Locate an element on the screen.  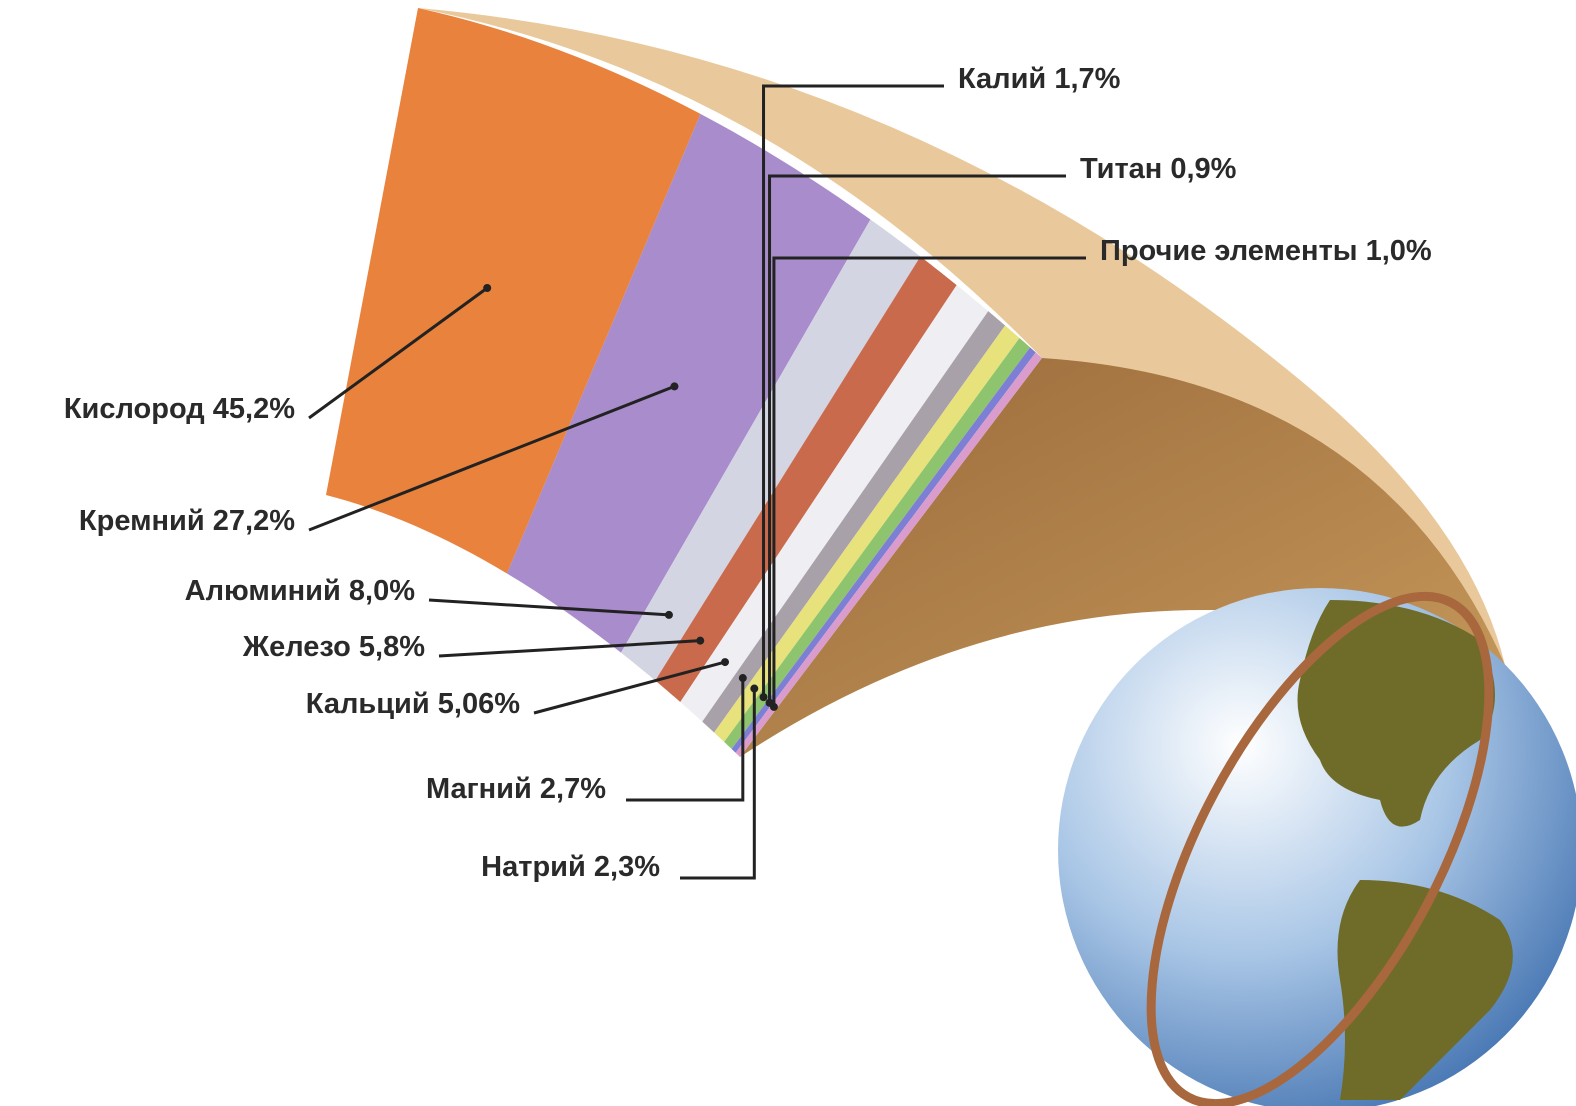
label-value: 0,9% is located at coordinates (1203, 169).